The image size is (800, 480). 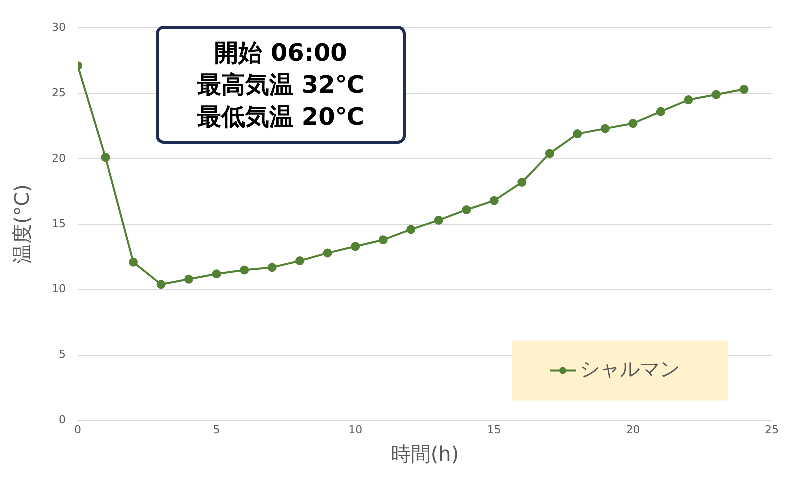 I want to click on annotation: 最高気温 32℃, so click(x=281, y=85).